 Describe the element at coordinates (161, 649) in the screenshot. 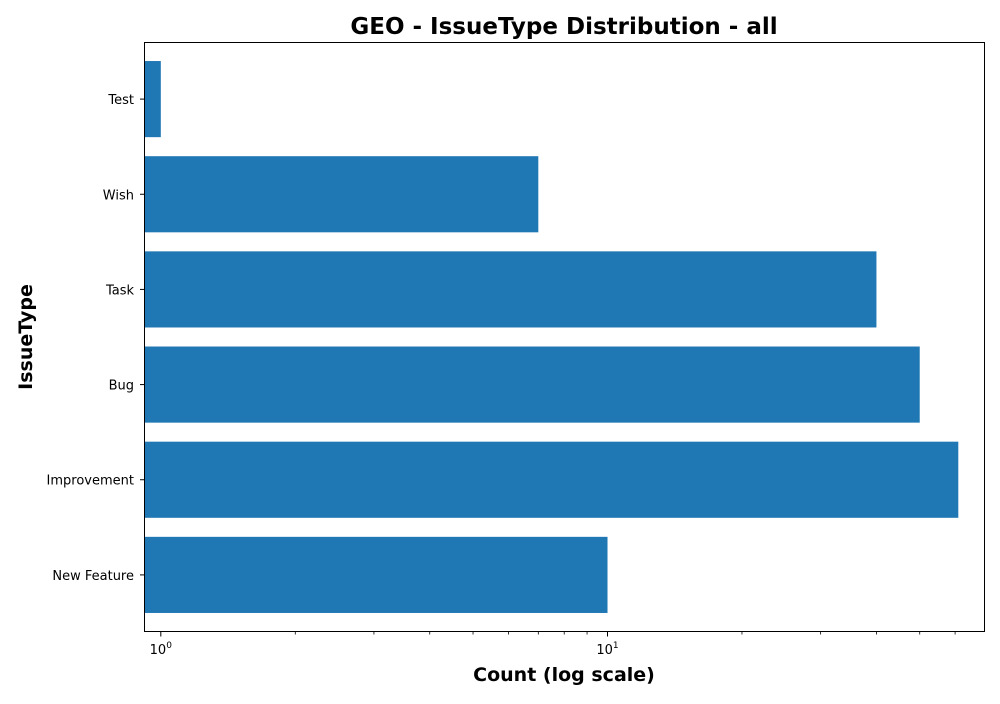

I see `x-tick-label-1: 100` at that location.